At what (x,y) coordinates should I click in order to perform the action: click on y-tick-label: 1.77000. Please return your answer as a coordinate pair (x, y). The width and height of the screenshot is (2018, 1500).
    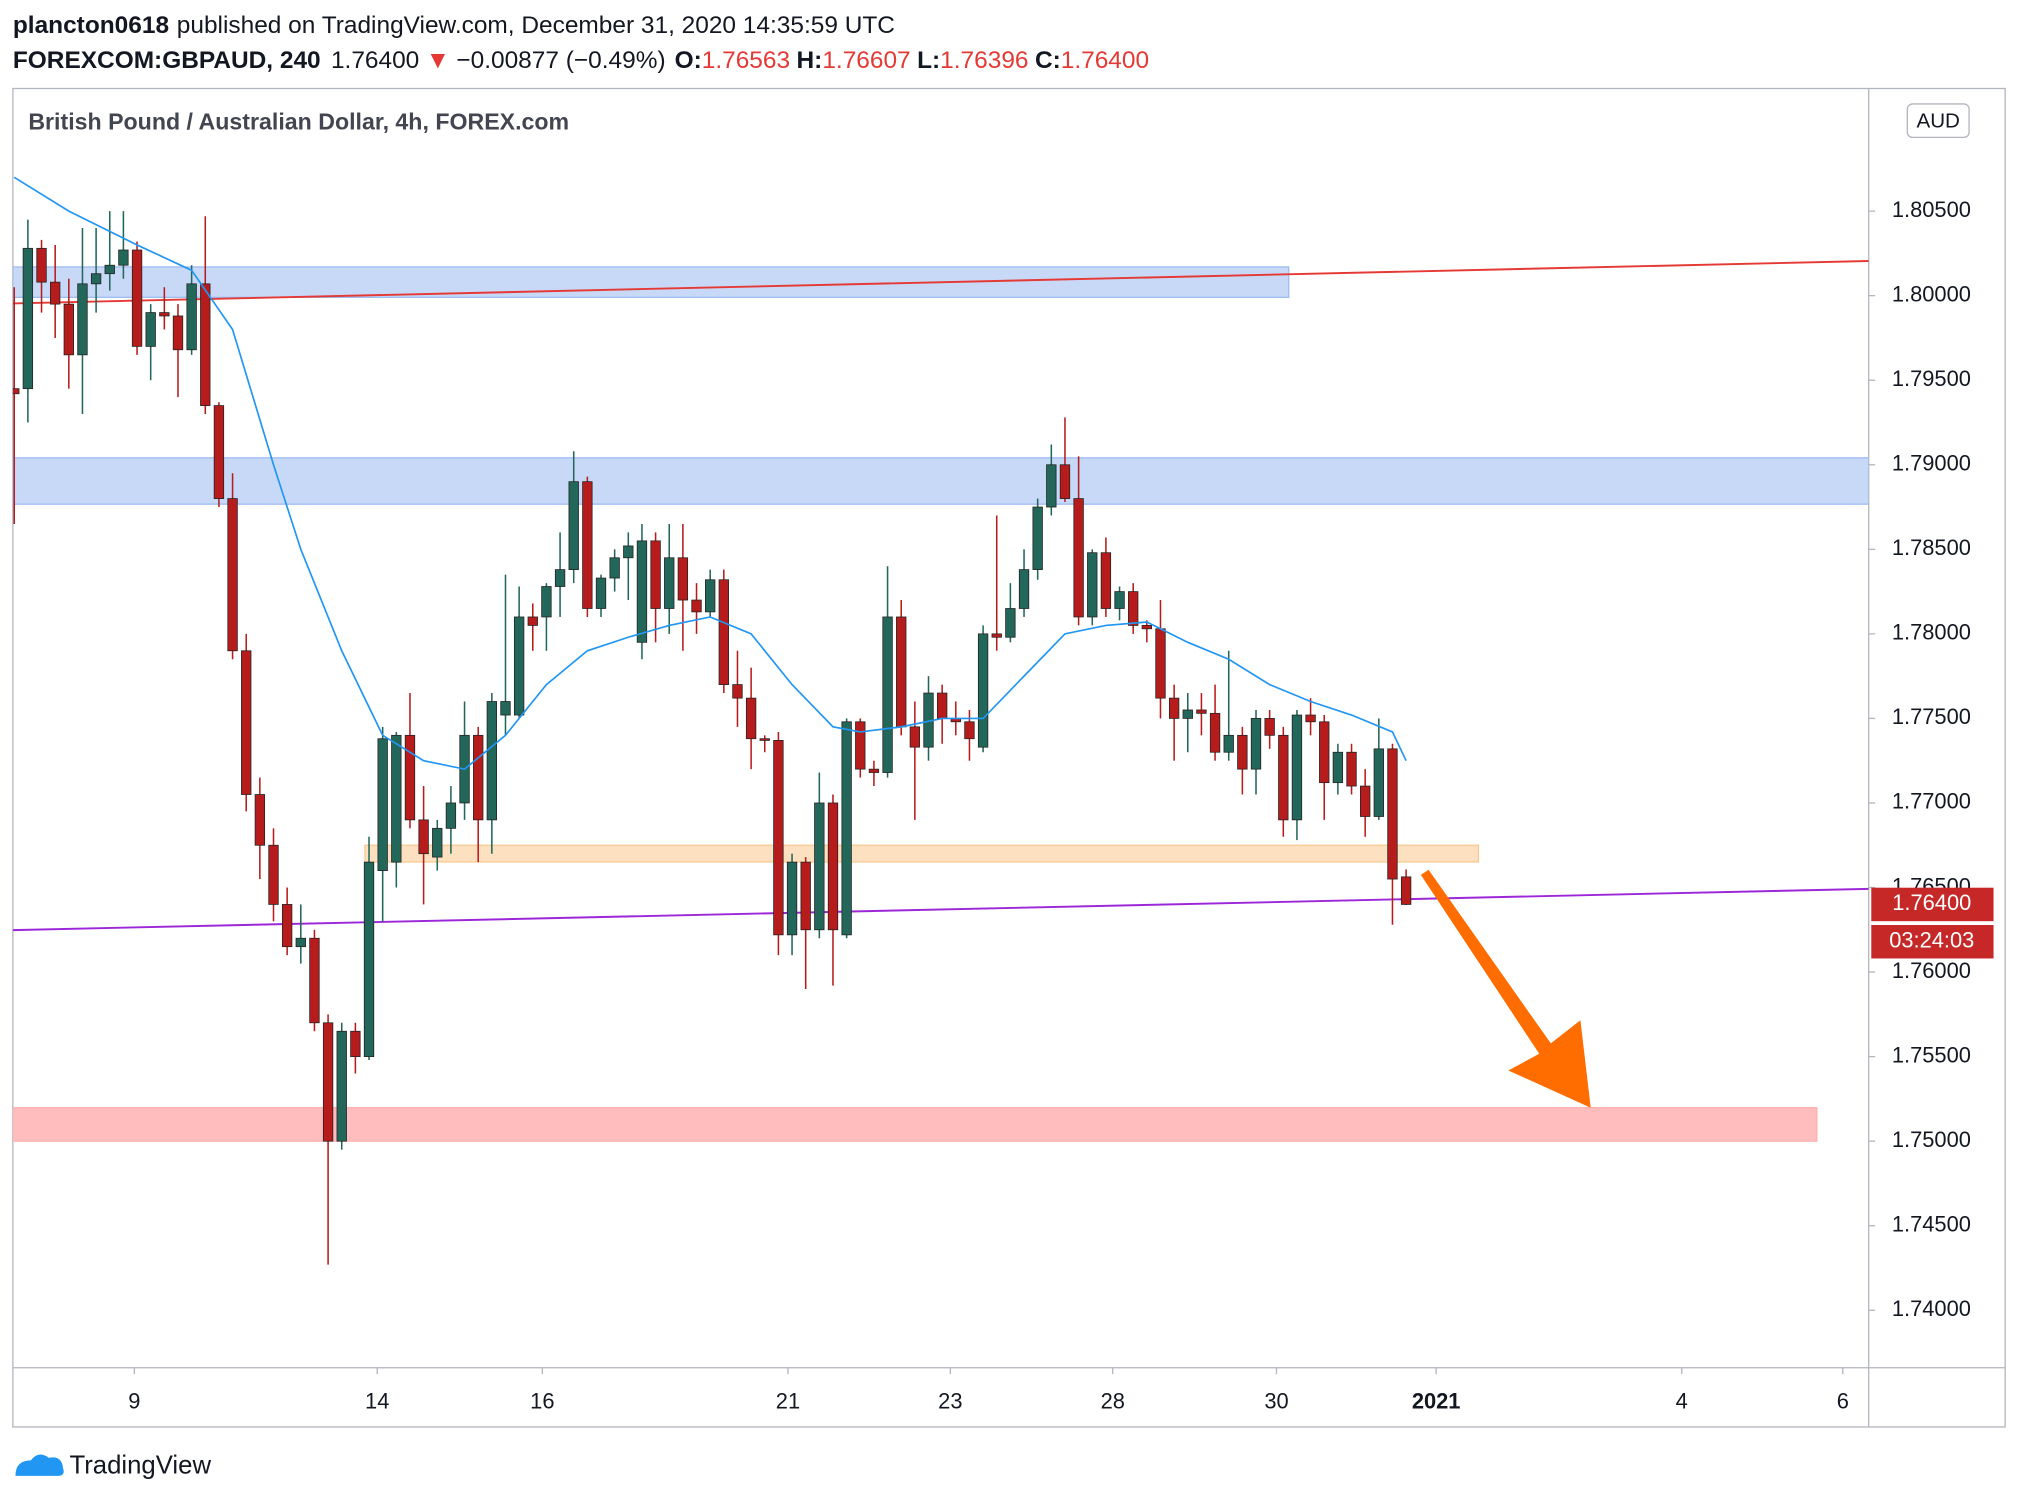
    Looking at the image, I should click on (1931, 801).